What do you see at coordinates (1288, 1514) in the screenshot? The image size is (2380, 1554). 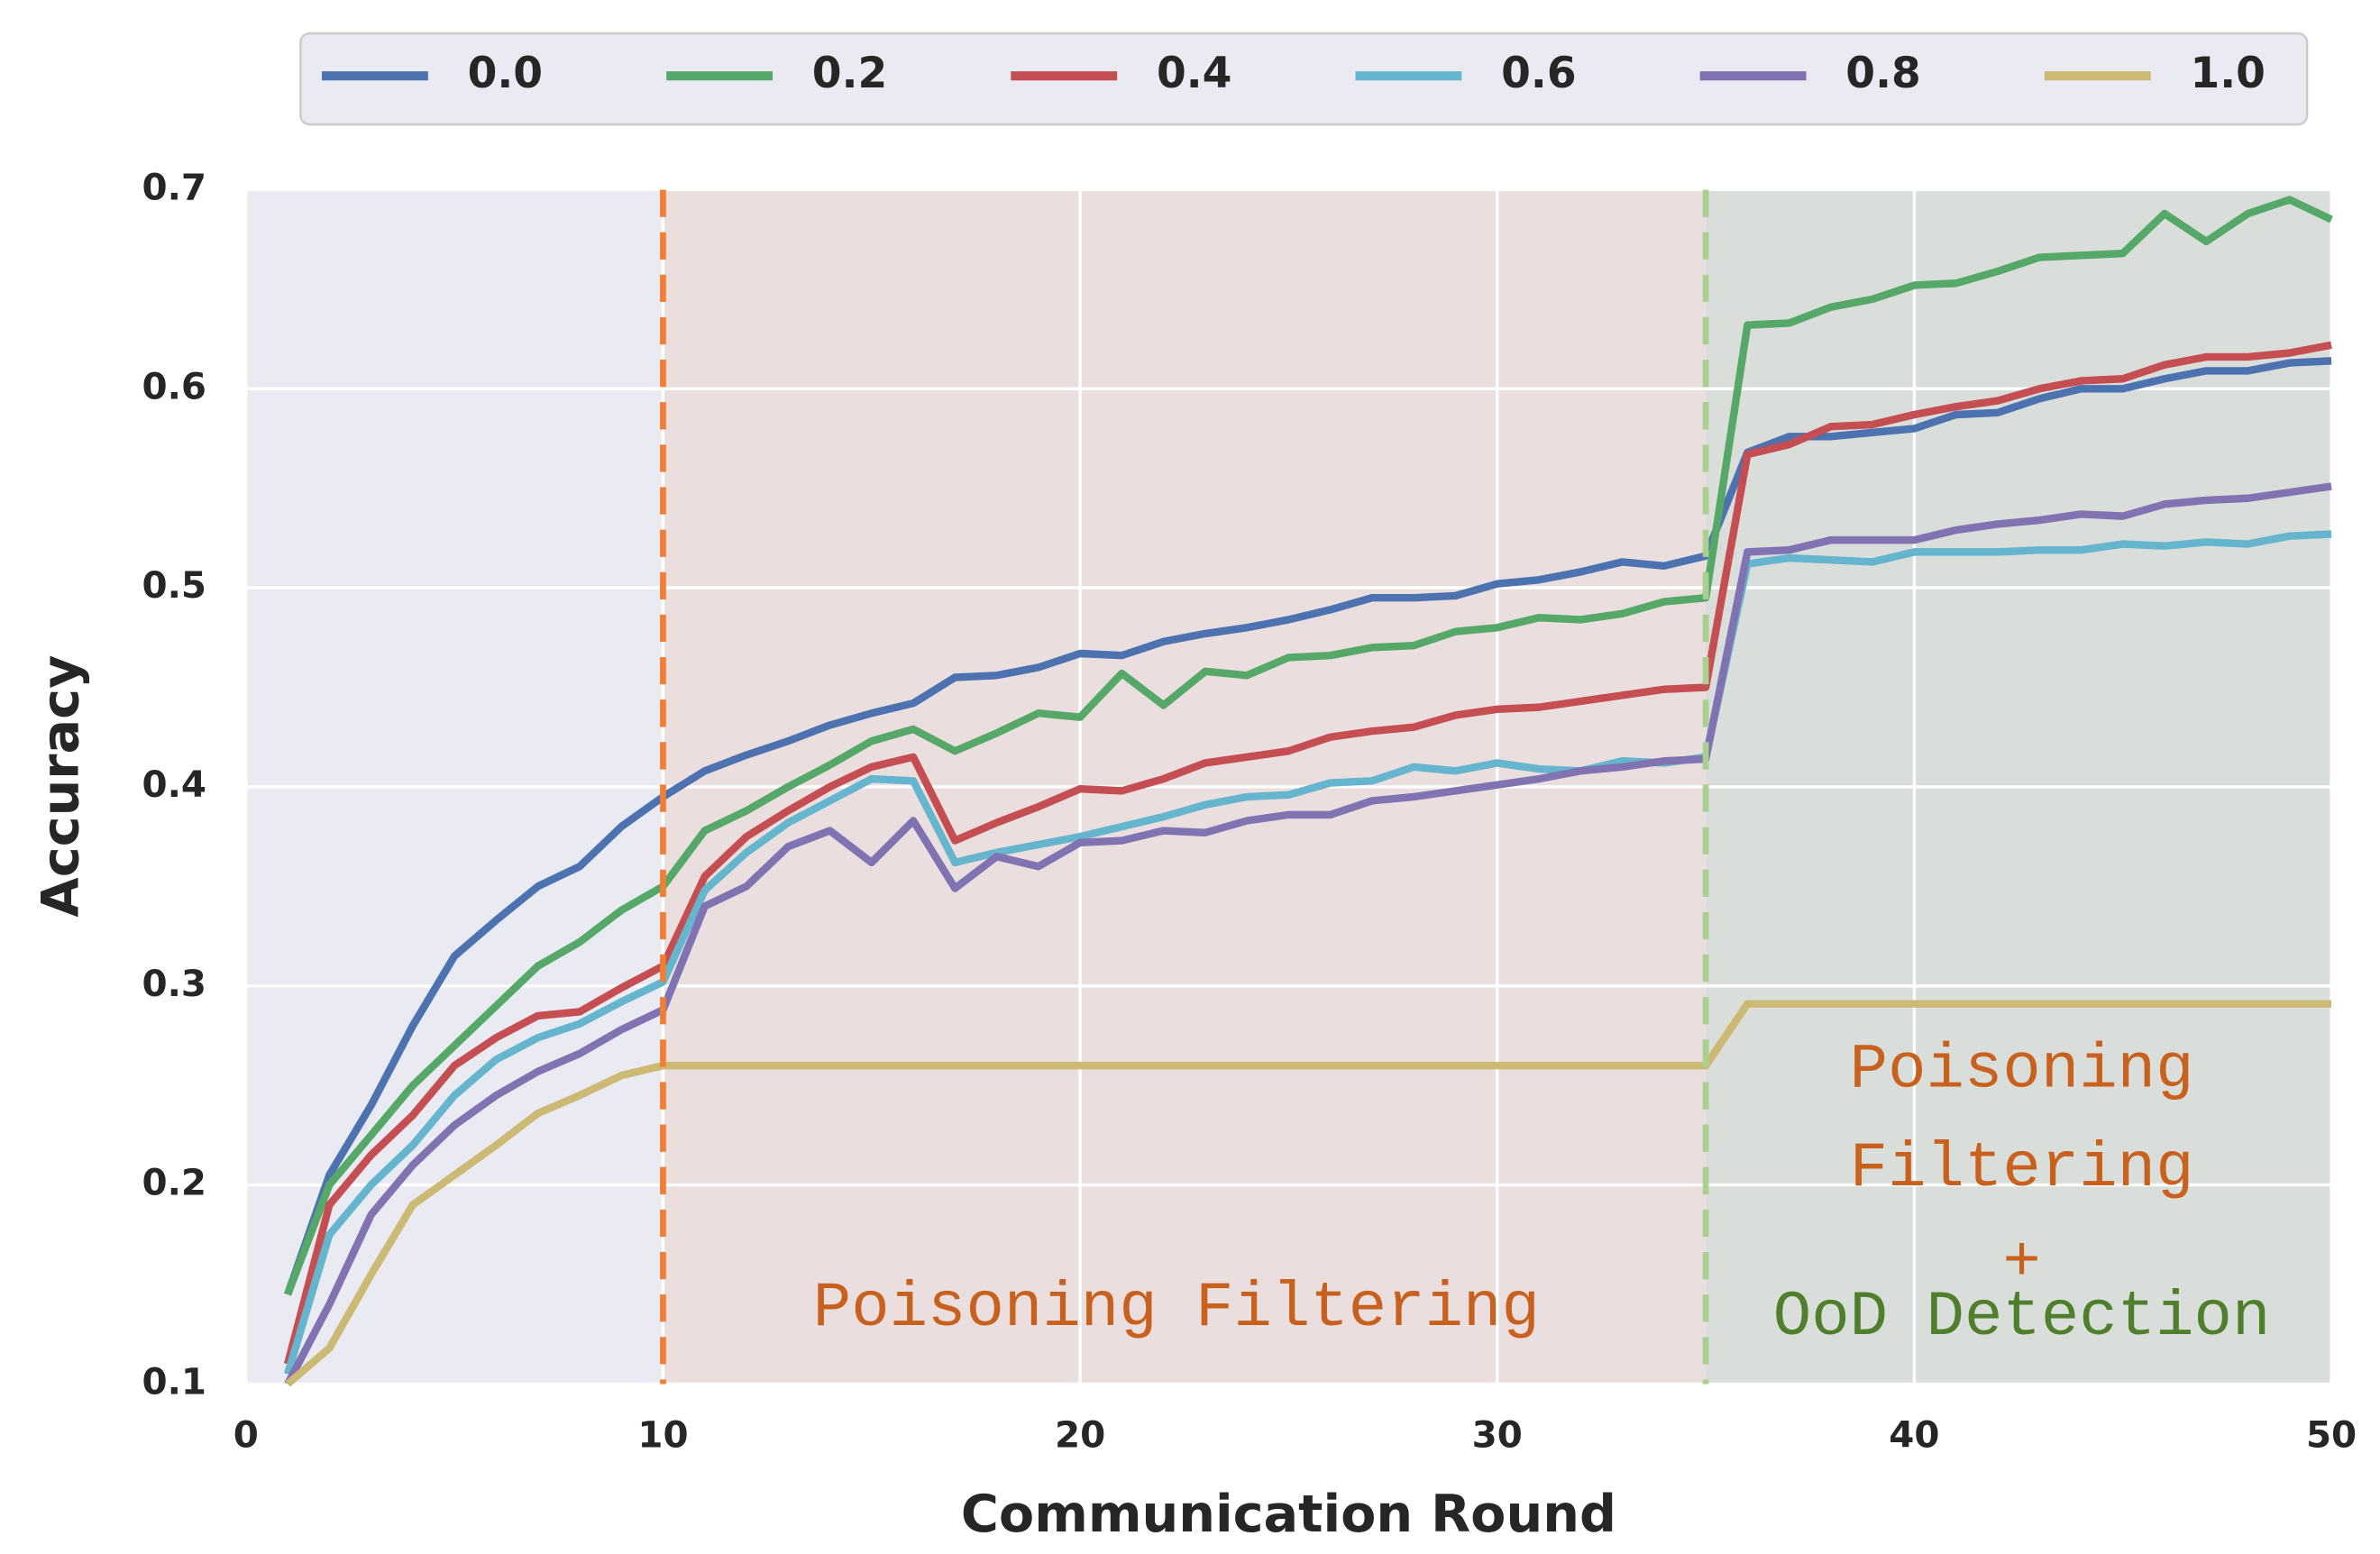 I see `x-axis-title: Communication Round` at bounding box center [1288, 1514].